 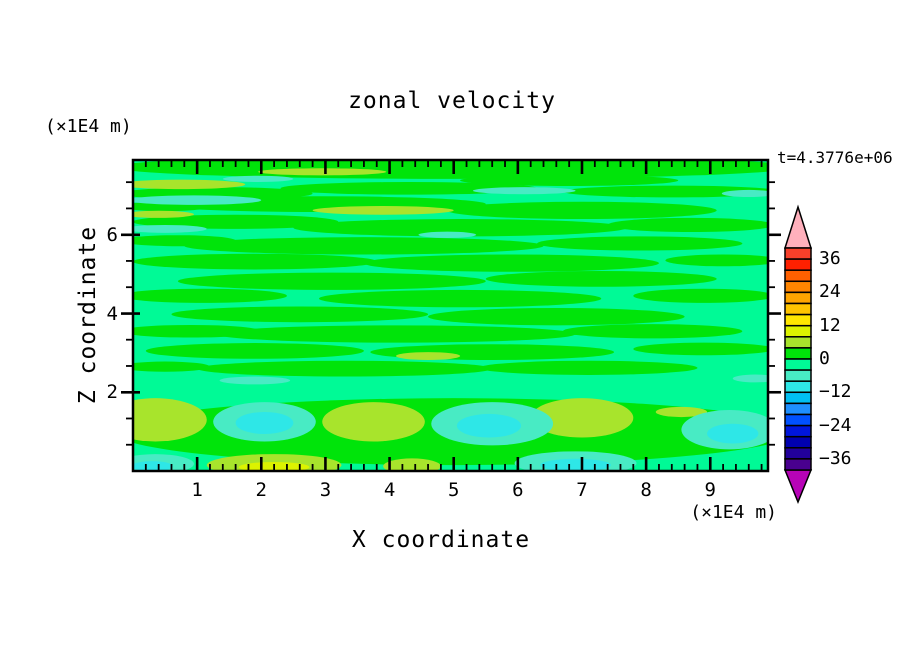 What do you see at coordinates (835, 425) in the screenshot?
I see `colorbar-tick-label: −24` at bounding box center [835, 425].